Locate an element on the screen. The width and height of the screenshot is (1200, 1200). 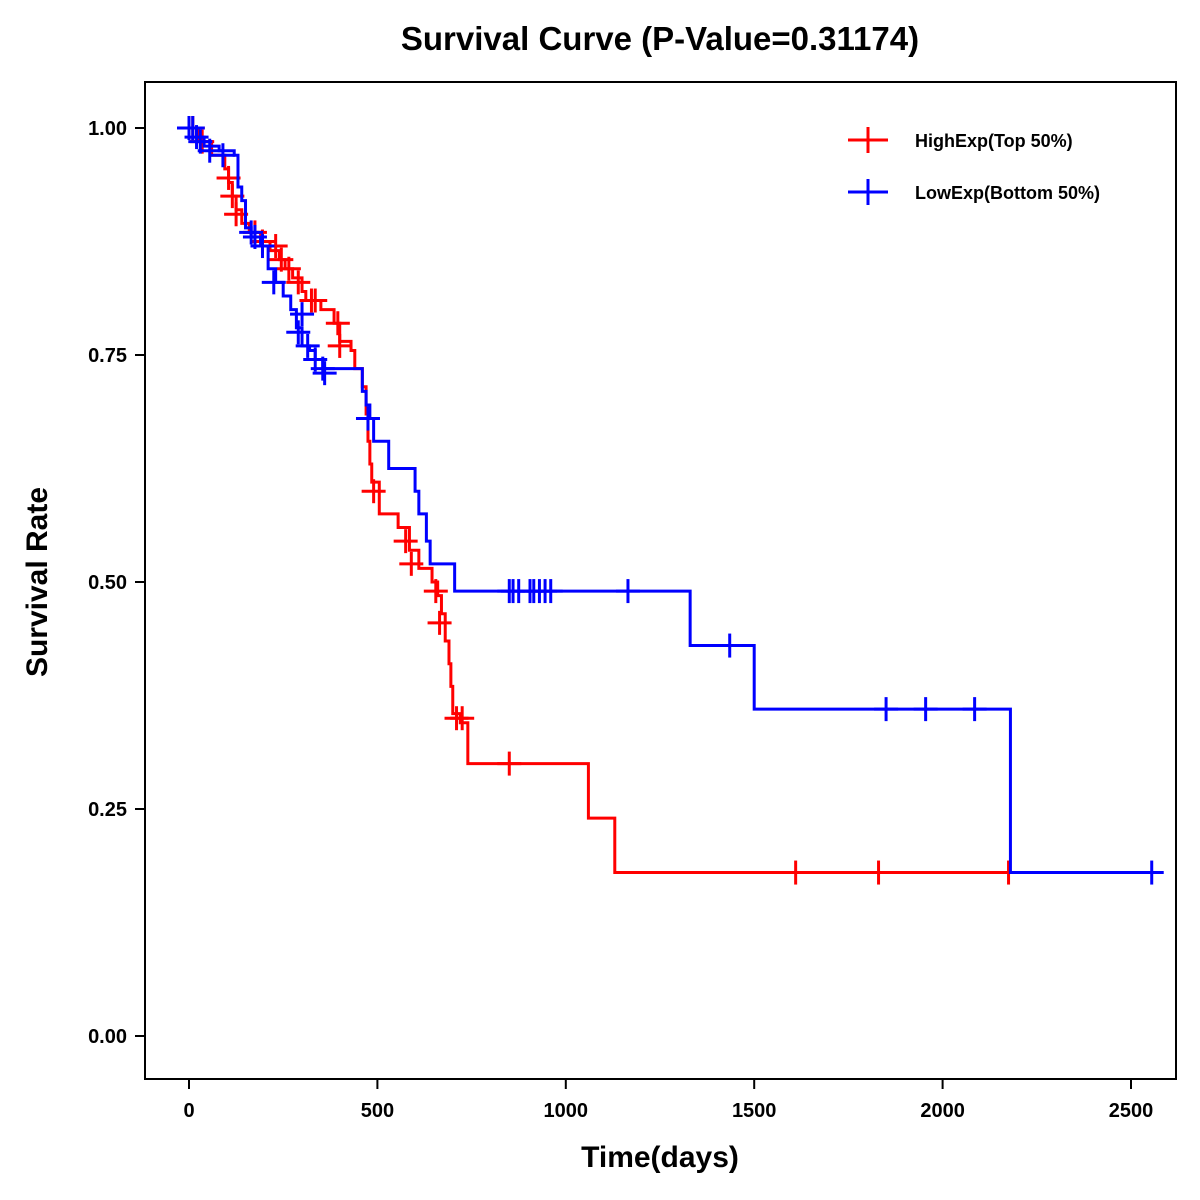
legend-item-low: LowExp(Bottom 50%) is located at coordinates (974, 192).